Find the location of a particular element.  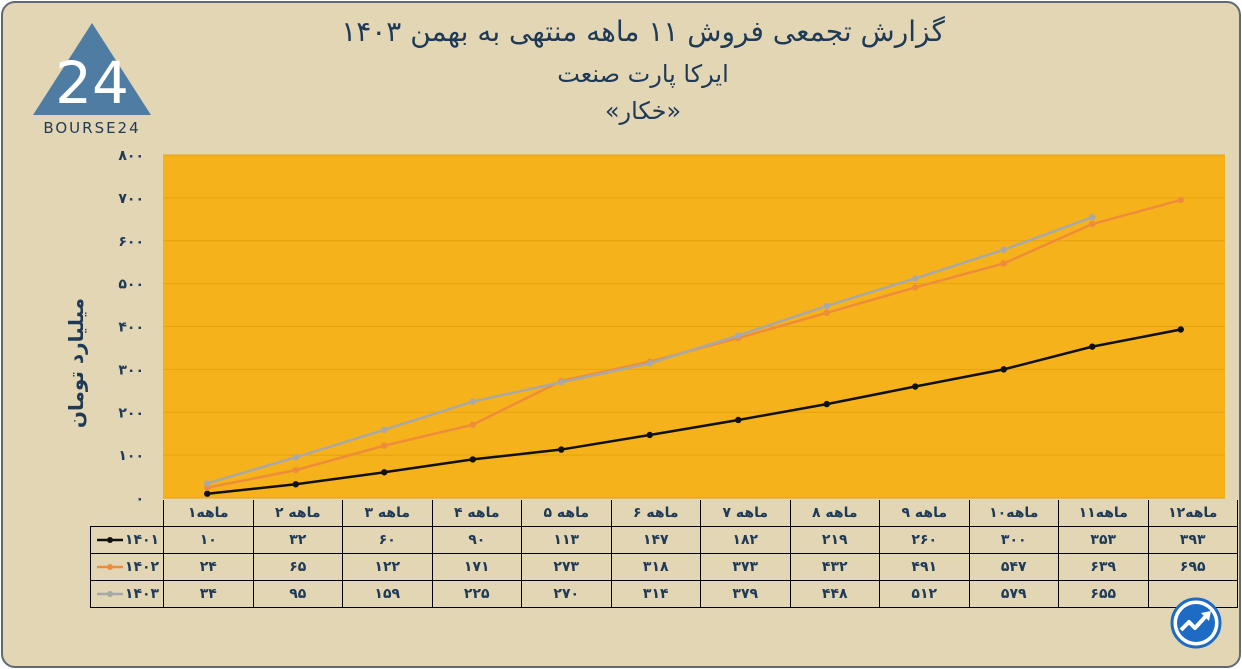

legend-entry: ۱۴۰۲ is located at coordinates (127, 567).